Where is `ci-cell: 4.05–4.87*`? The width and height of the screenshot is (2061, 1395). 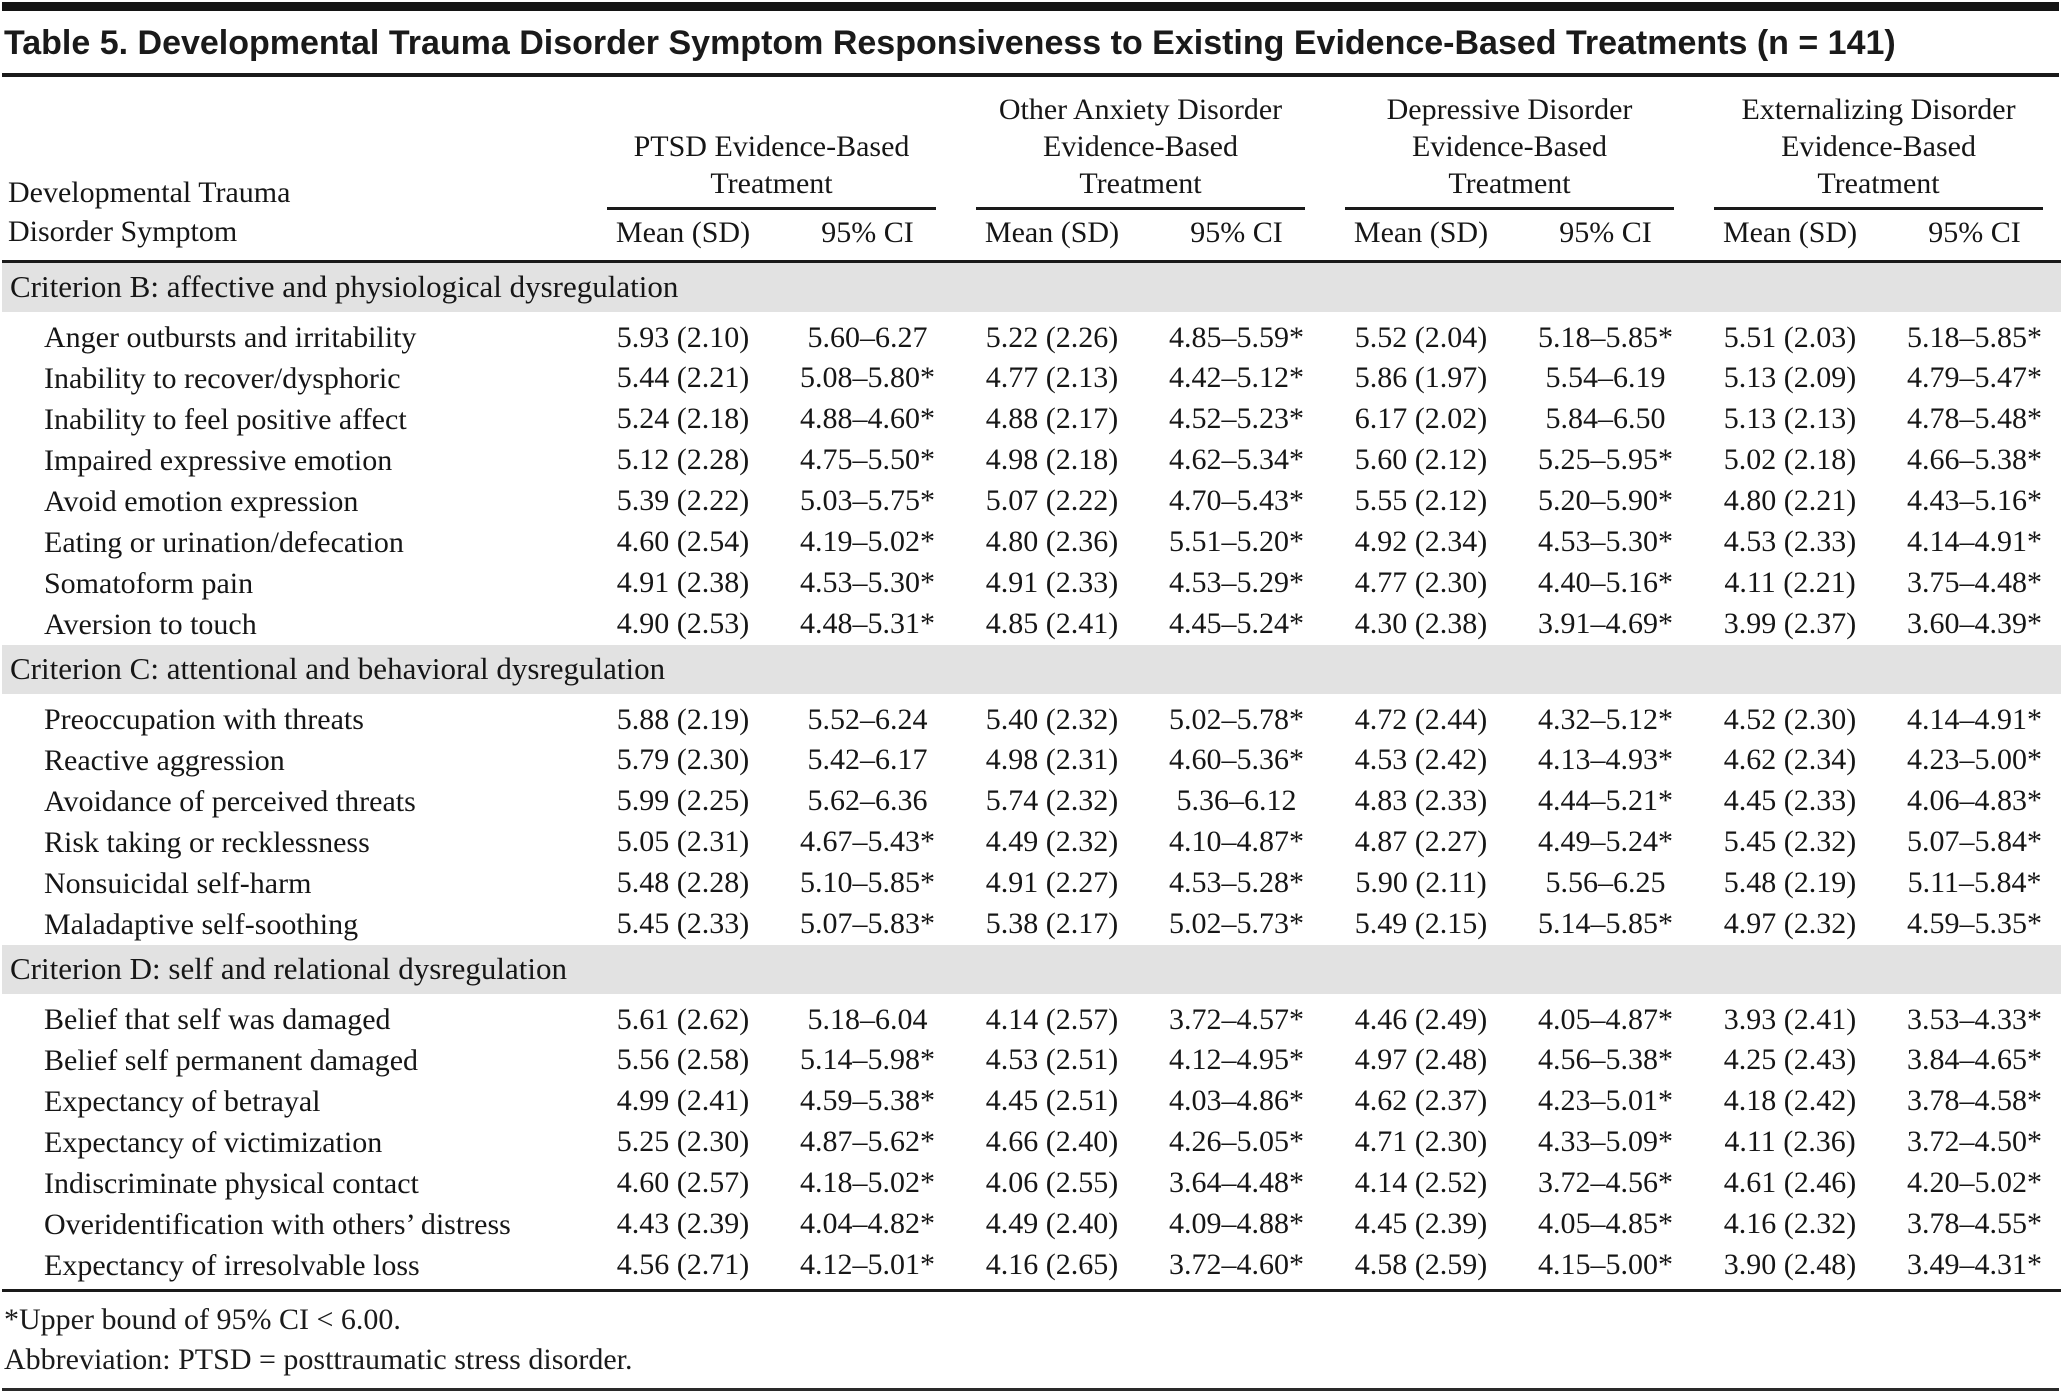 ci-cell: 4.05–4.87* is located at coordinates (1605, 1019).